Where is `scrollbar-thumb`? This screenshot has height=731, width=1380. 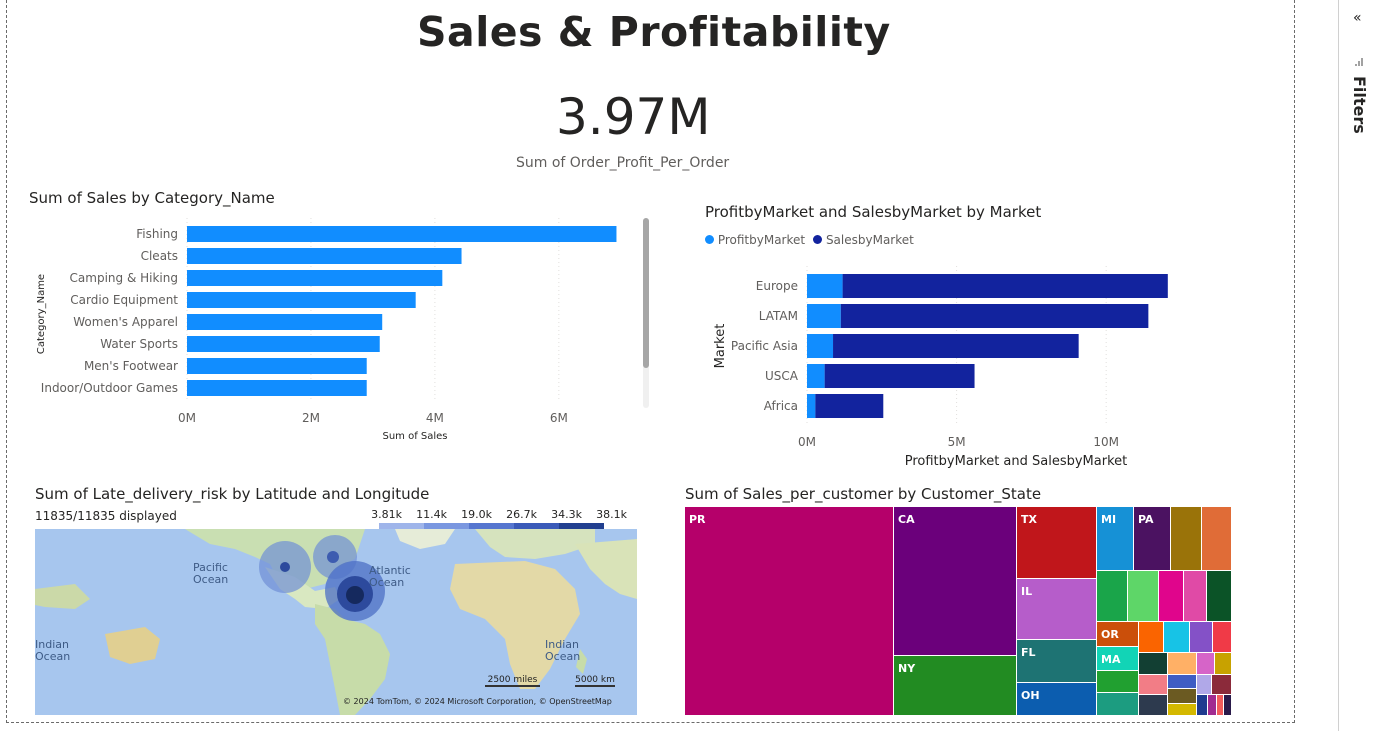 scrollbar-thumb is located at coordinates (646, 293).